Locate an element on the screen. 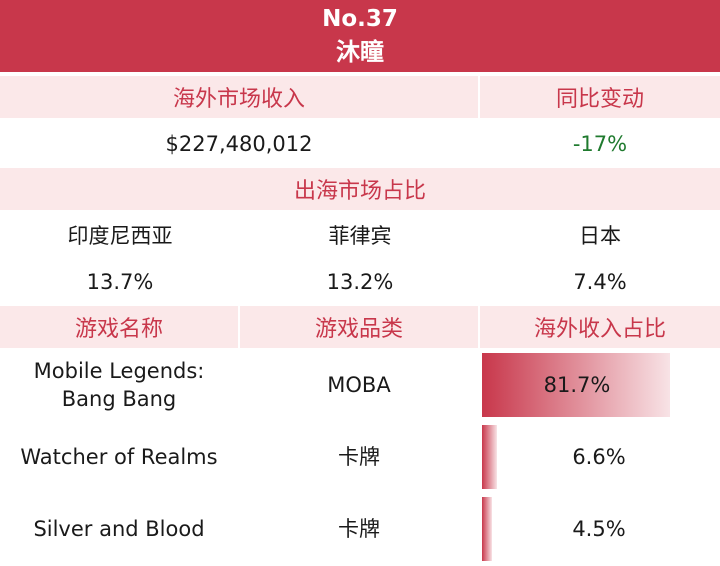 The height and width of the screenshot is (566, 720). share-value: 6.6% is located at coordinates (599, 457).